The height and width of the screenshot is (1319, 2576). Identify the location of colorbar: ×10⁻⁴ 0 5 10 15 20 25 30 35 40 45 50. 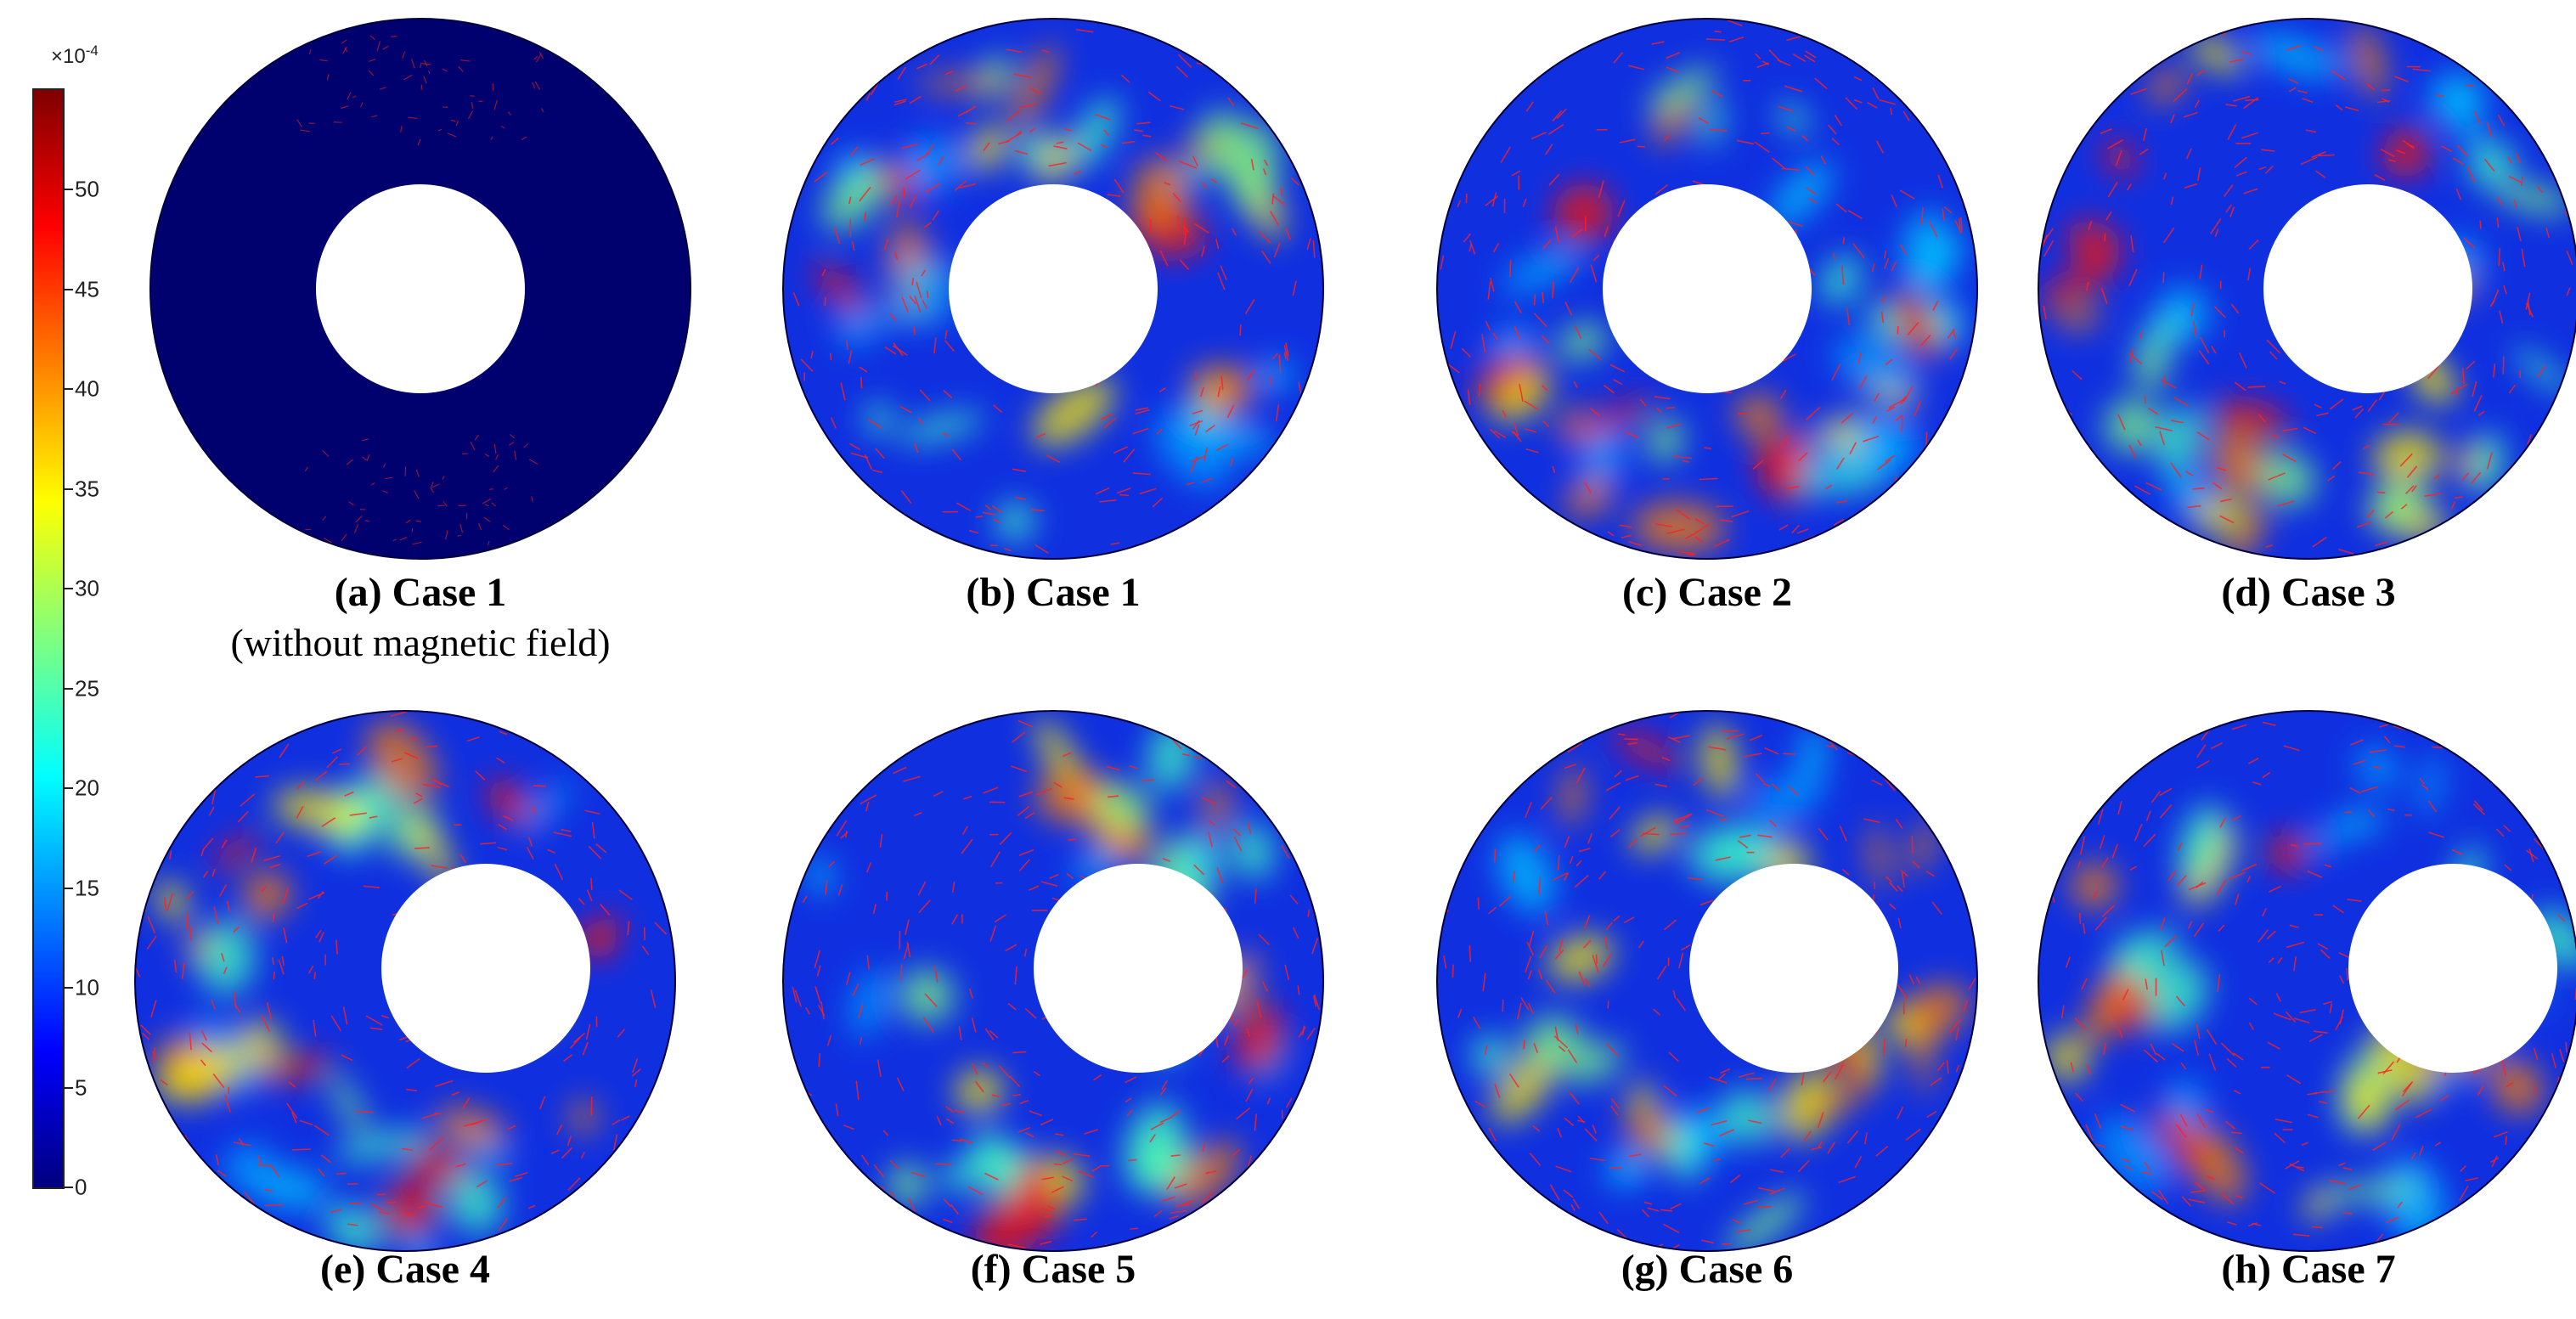
(63, 659).